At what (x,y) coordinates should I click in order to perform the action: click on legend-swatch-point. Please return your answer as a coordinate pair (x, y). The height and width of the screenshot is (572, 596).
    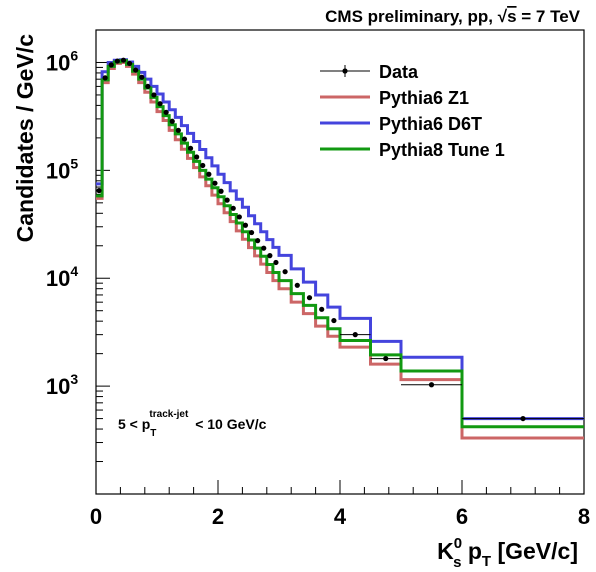
    Looking at the image, I should click on (345, 71).